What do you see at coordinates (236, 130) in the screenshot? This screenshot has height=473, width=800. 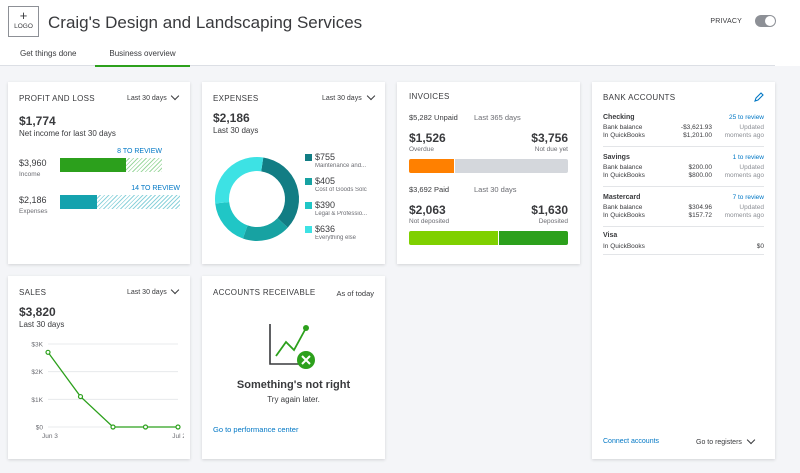 I see `expenses-total-label: Last 30 days` at bounding box center [236, 130].